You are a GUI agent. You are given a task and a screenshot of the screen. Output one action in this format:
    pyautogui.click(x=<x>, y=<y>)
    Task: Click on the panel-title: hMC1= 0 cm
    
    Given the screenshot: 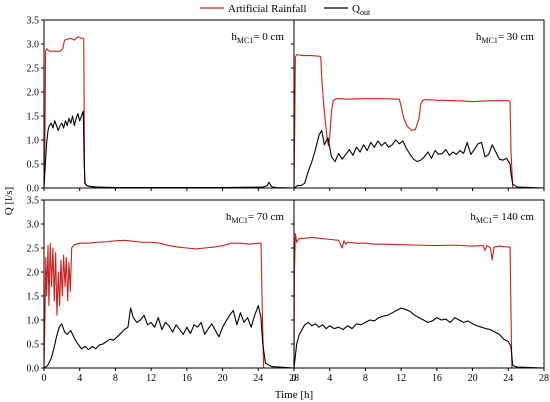 What is the action you would take?
    pyautogui.click(x=257, y=38)
    